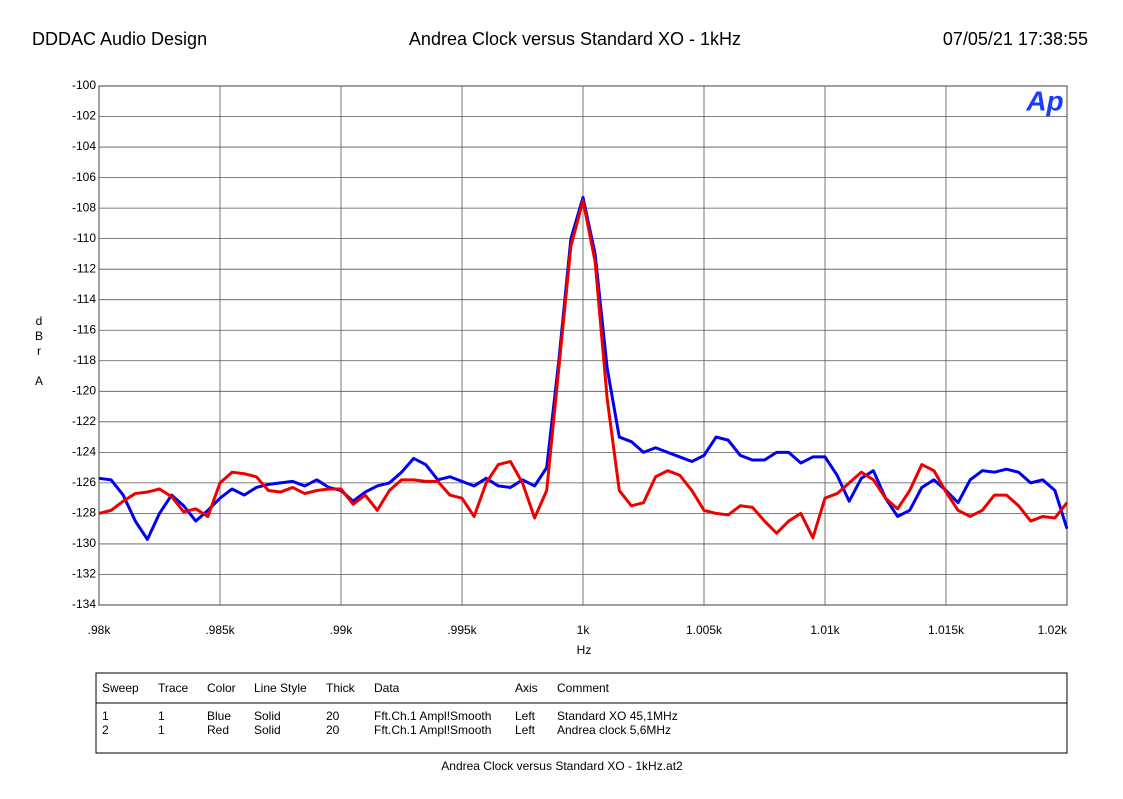 The image size is (1123, 799). Describe the element at coordinates (280, 688) in the screenshot. I see `legend-header: Line Style` at that location.